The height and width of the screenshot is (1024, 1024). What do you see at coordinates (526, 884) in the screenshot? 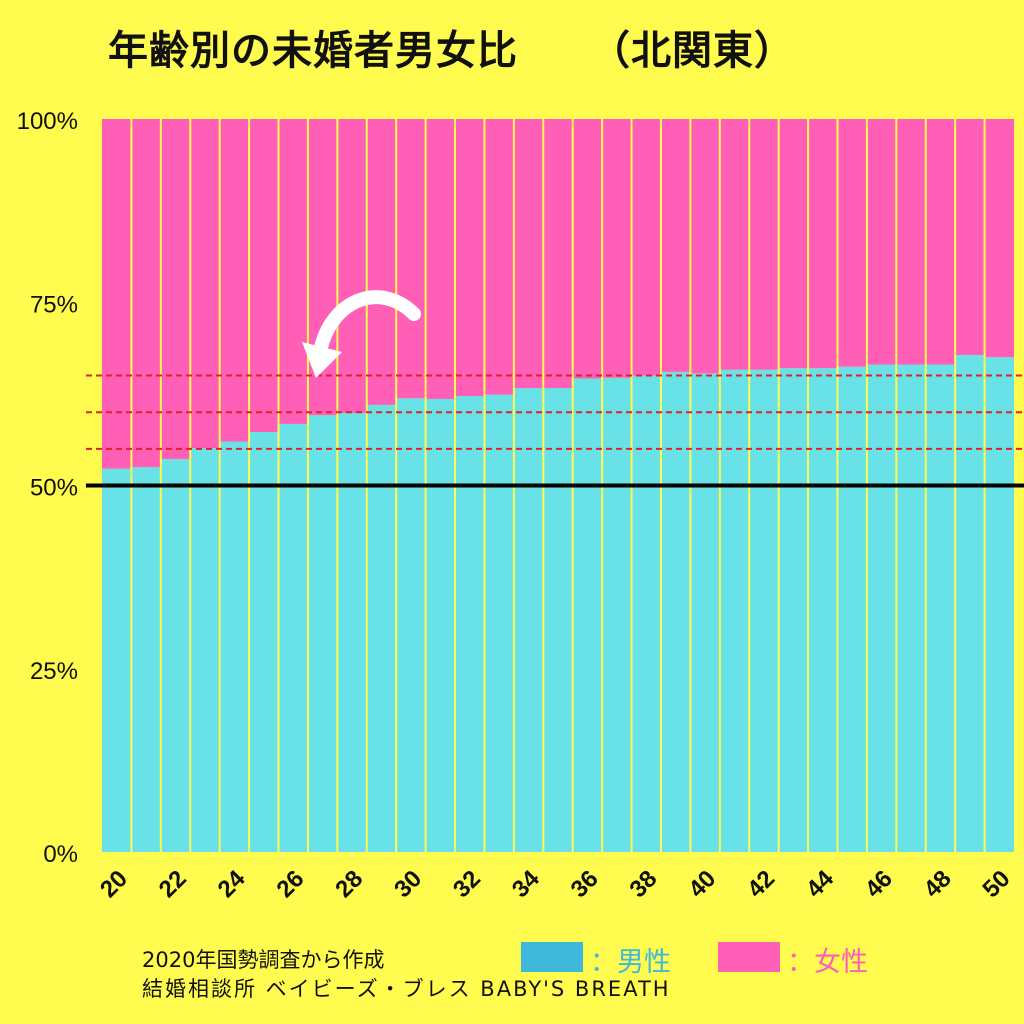
I see `x-tick-label: 34` at bounding box center [526, 884].